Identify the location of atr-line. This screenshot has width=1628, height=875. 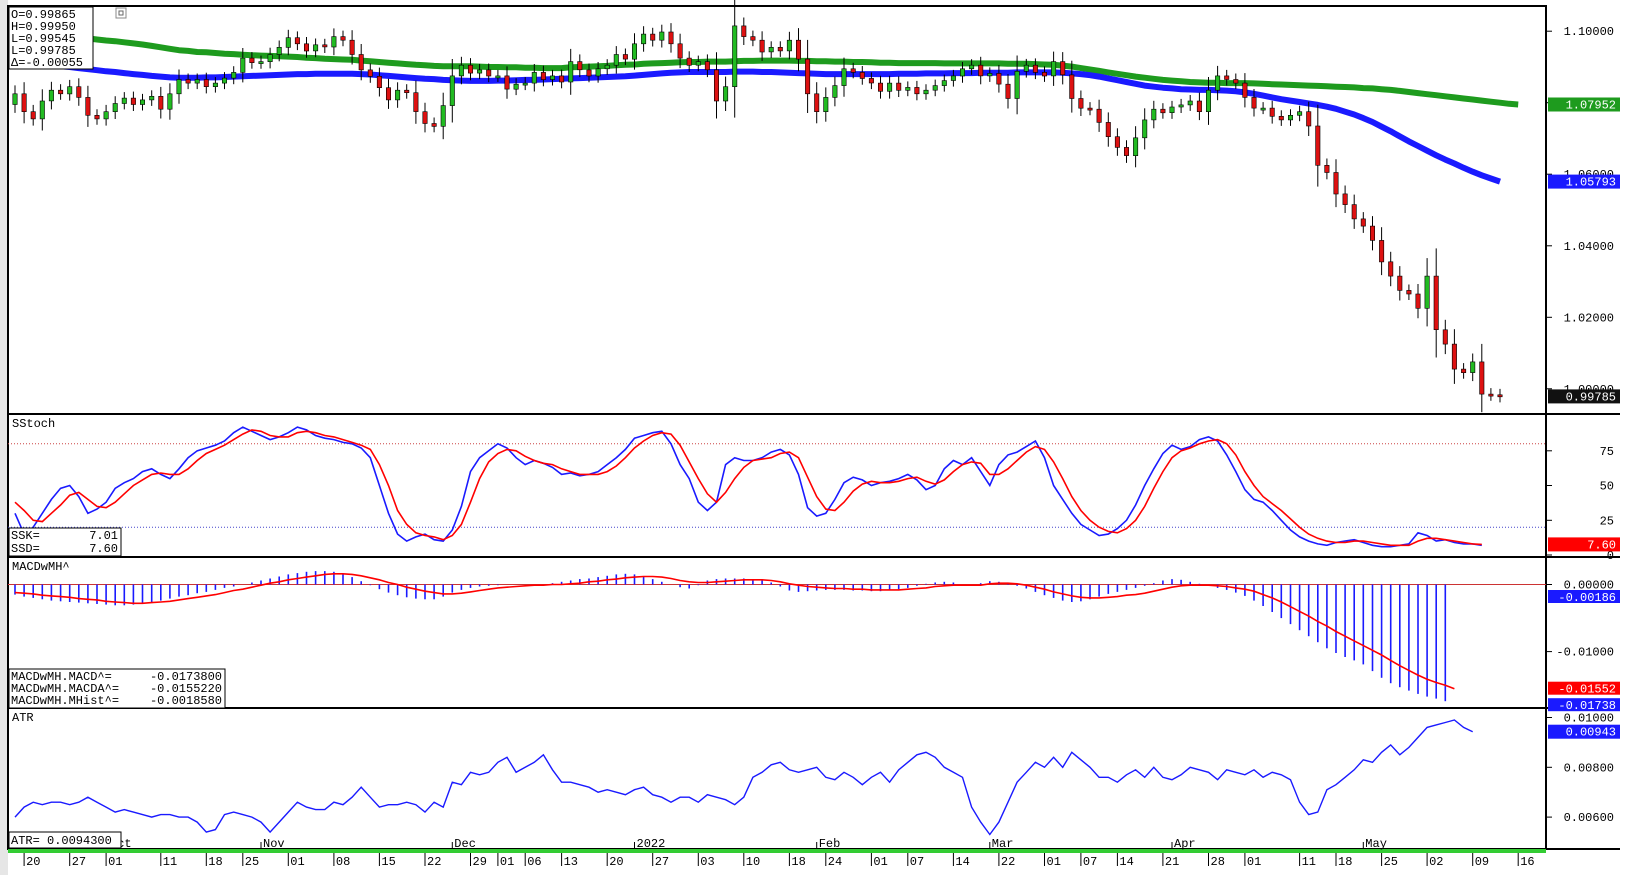
(743, 777).